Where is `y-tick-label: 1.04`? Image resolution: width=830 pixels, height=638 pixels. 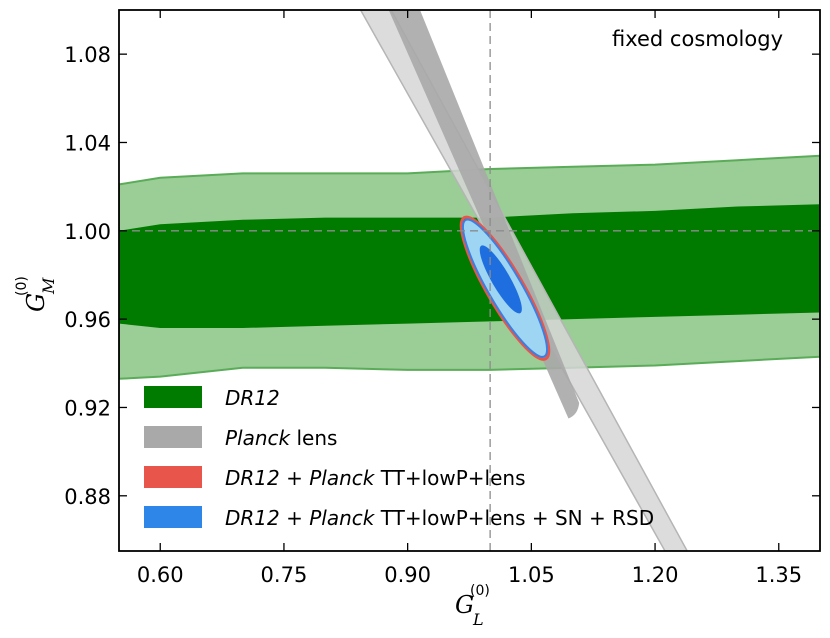 y-tick-label: 1.04 is located at coordinates (87, 143).